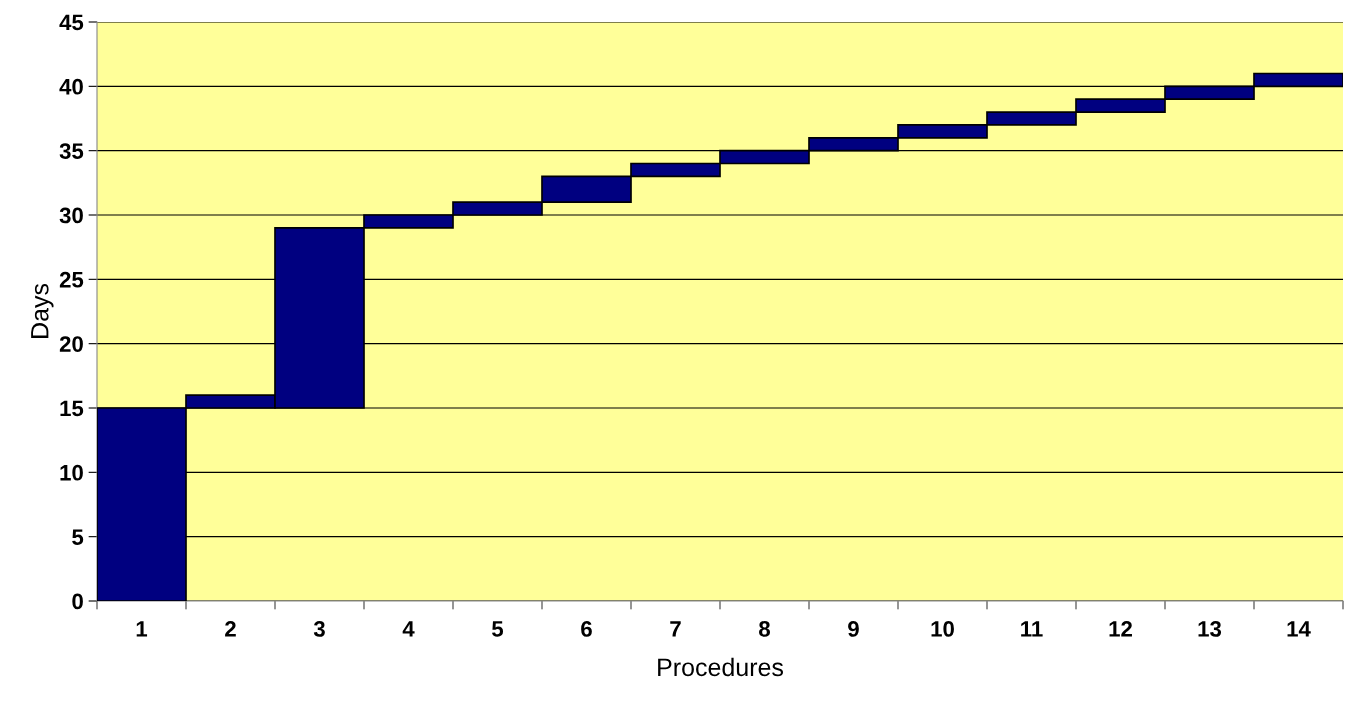 The image size is (1351, 713). What do you see at coordinates (1210, 629) in the screenshot?
I see `x-tick-label: 13` at bounding box center [1210, 629].